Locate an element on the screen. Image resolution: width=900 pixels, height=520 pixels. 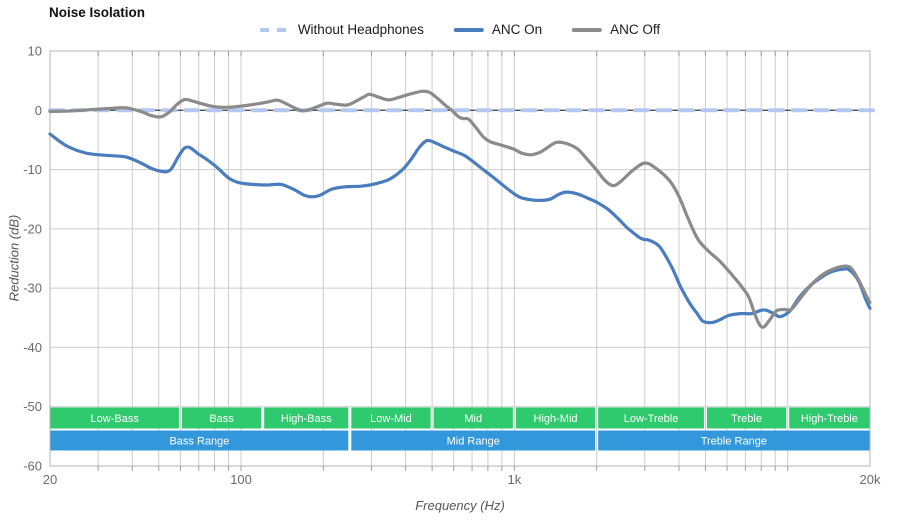
band-label: Mid is located at coordinates (473, 419).